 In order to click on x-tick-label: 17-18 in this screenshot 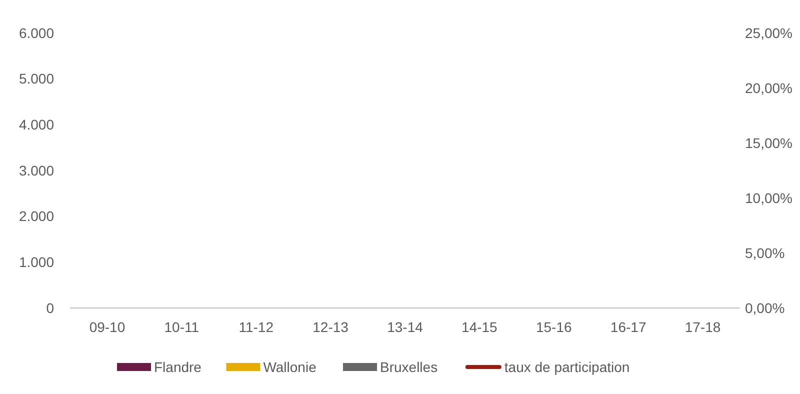, I will do `click(702, 327)`.